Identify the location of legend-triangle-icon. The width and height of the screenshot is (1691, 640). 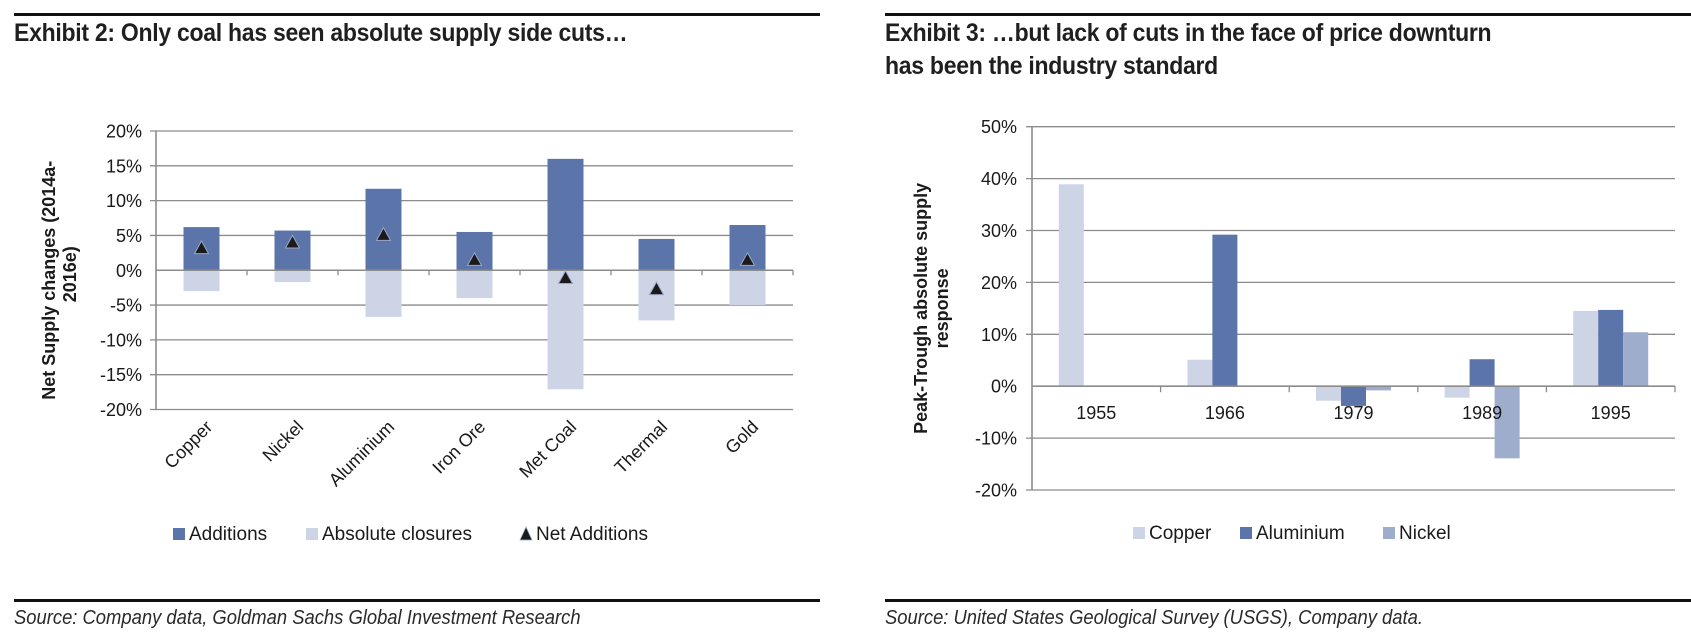
(526, 533).